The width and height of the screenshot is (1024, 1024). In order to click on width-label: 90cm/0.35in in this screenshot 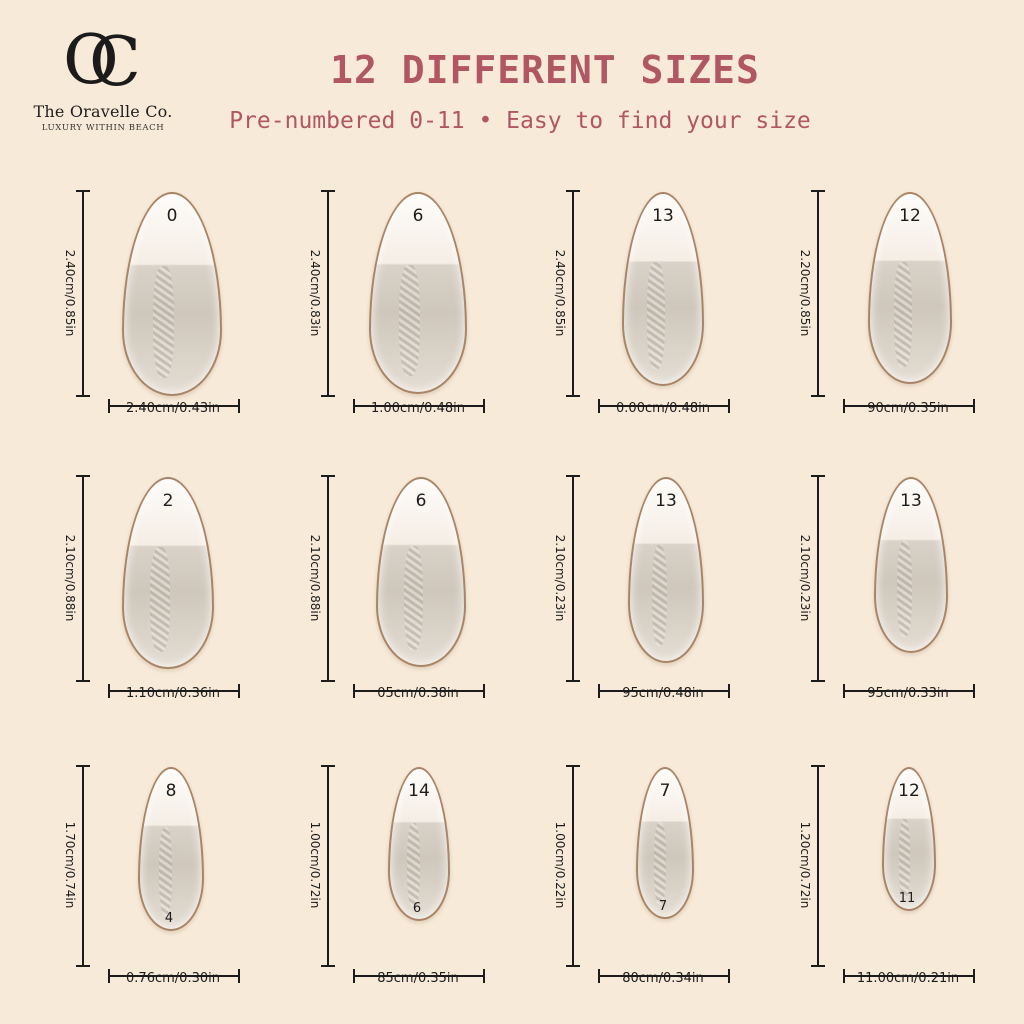, I will do `click(908, 408)`.